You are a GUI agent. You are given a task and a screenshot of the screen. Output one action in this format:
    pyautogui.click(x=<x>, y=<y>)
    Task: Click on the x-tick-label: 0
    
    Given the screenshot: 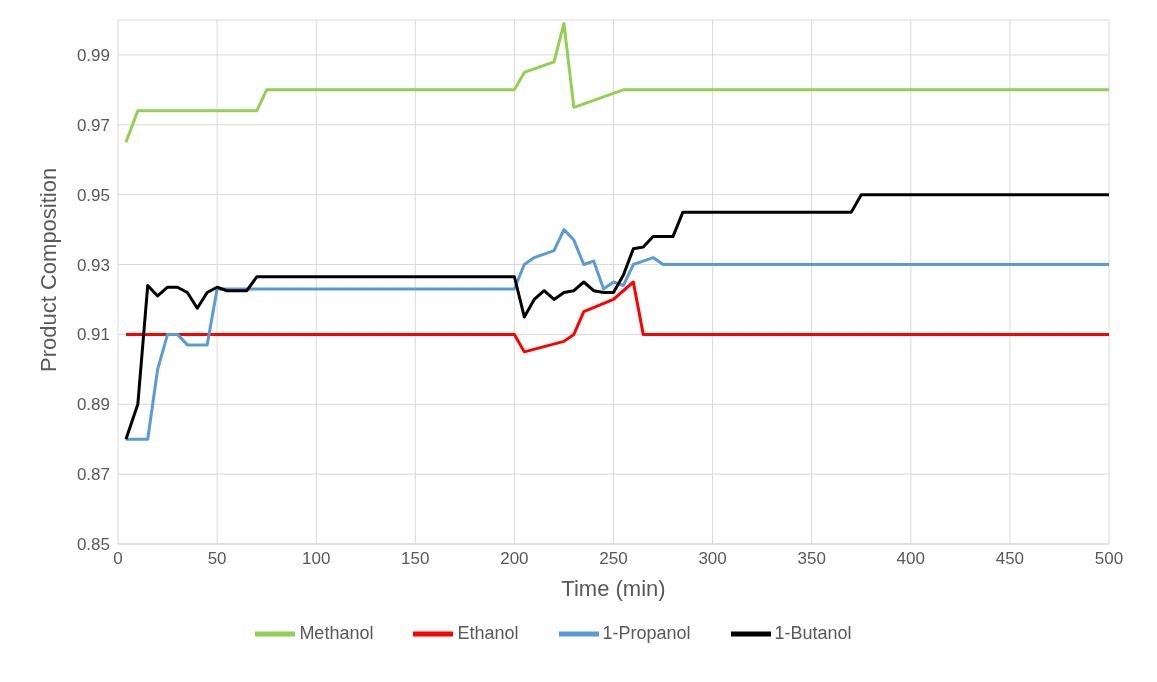 What is the action you would take?
    pyautogui.click(x=118, y=559)
    